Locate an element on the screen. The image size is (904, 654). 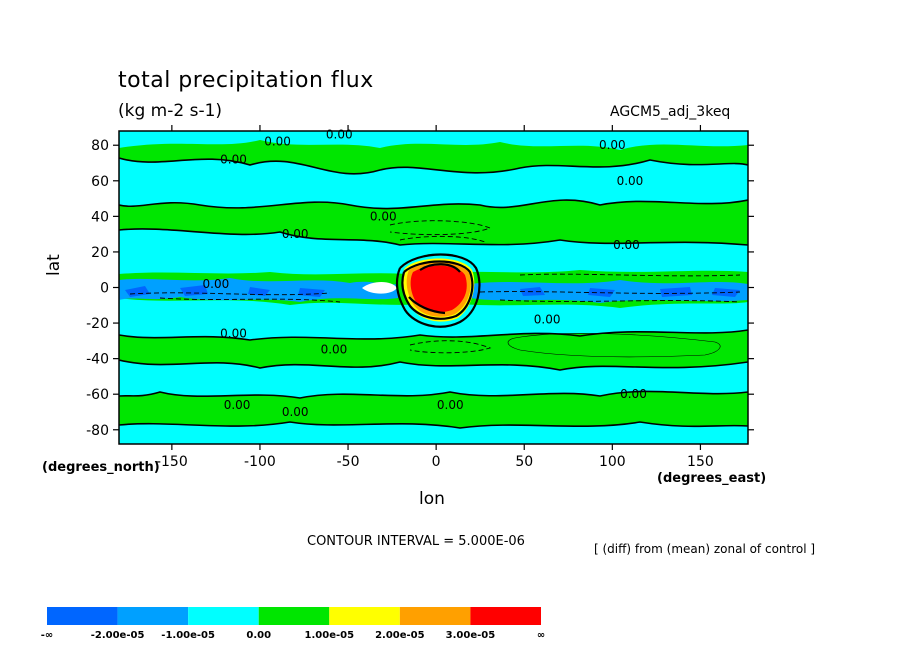
x-tick-label: 150 is located at coordinates (700, 462).